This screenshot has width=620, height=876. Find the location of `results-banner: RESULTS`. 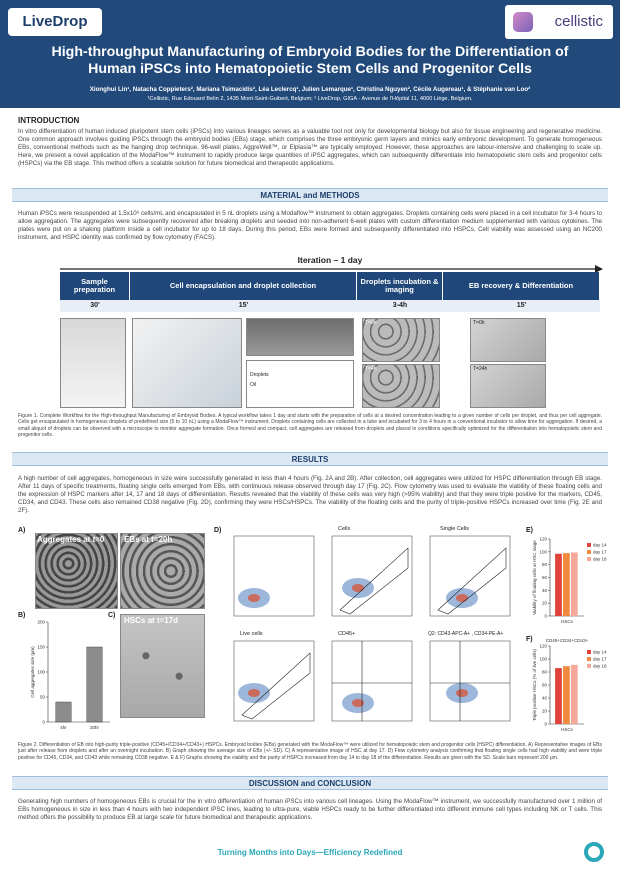

results-banner: RESULTS is located at coordinates (310, 459).